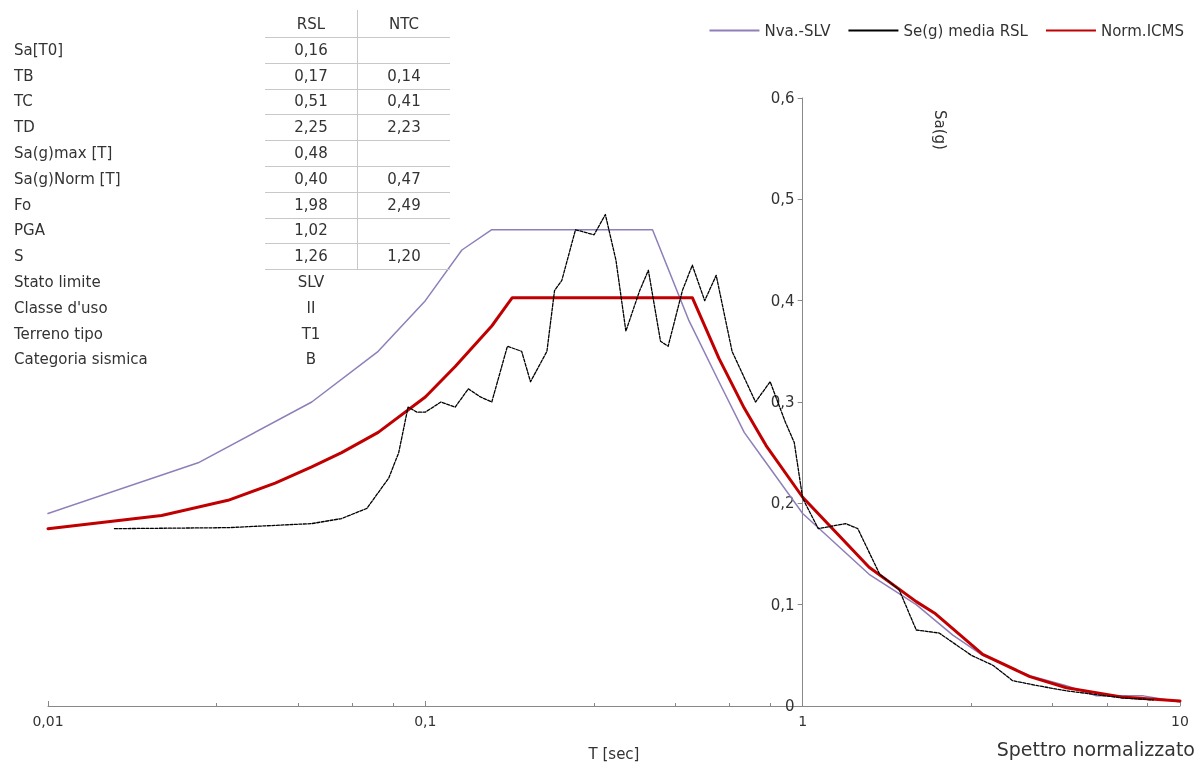  I want to click on y-axis-title: Sa(g), so click(940, 130).